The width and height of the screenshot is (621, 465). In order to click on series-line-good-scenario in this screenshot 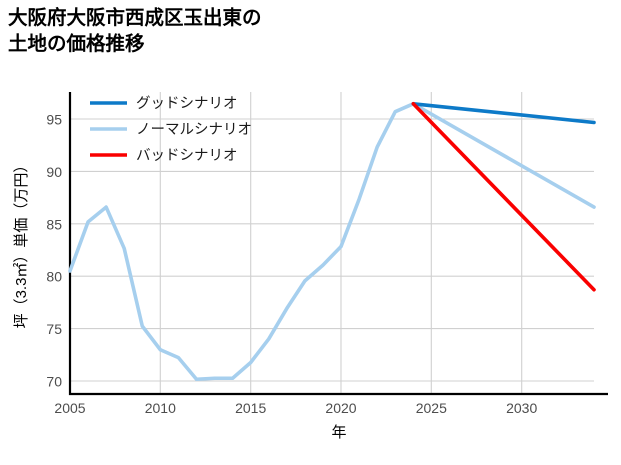, I will do `click(503, 113)`.